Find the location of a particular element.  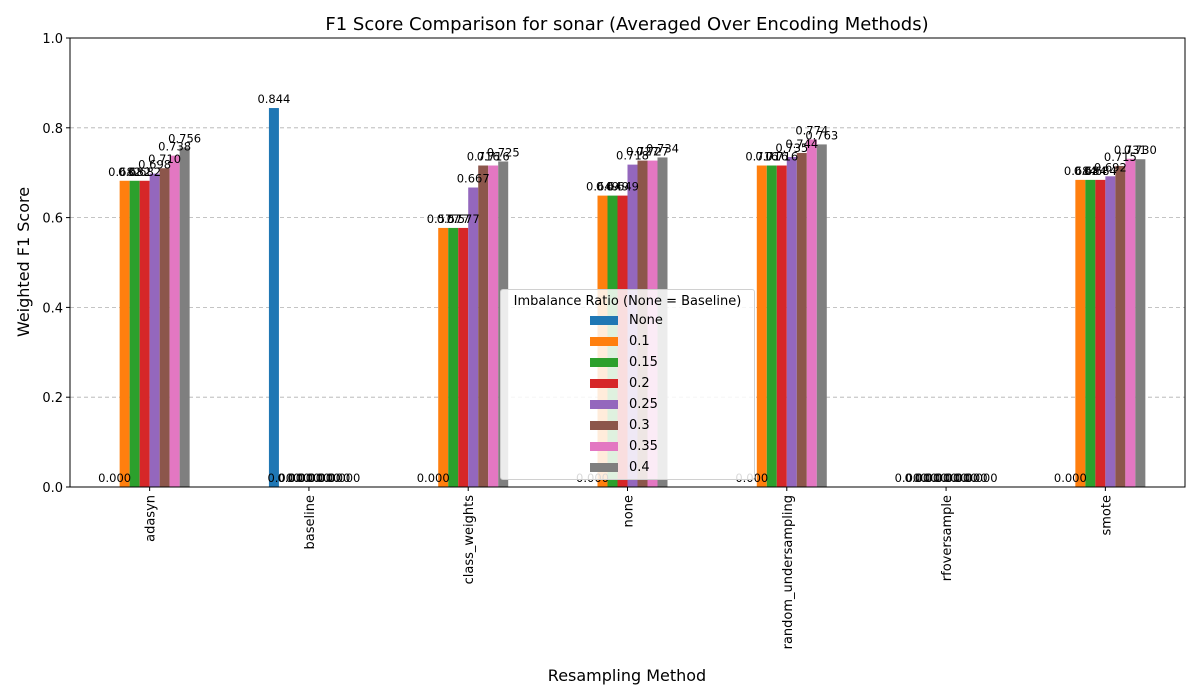

bar-value-label: 0.738 is located at coordinates (174, 147).